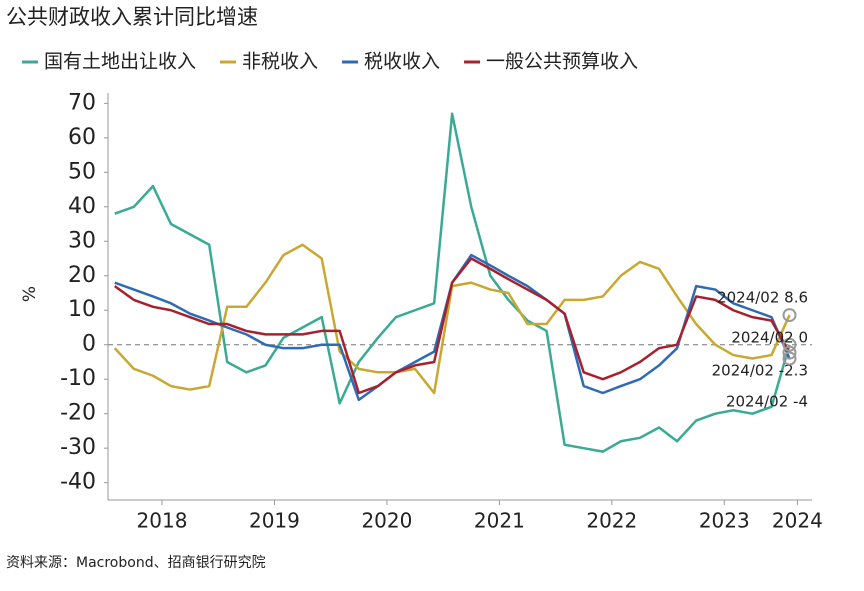  What do you see at coordinates (762, 298) in the screenshot?
I see `annotation: 2024/02 8.6` at bounding box center [762, 298].